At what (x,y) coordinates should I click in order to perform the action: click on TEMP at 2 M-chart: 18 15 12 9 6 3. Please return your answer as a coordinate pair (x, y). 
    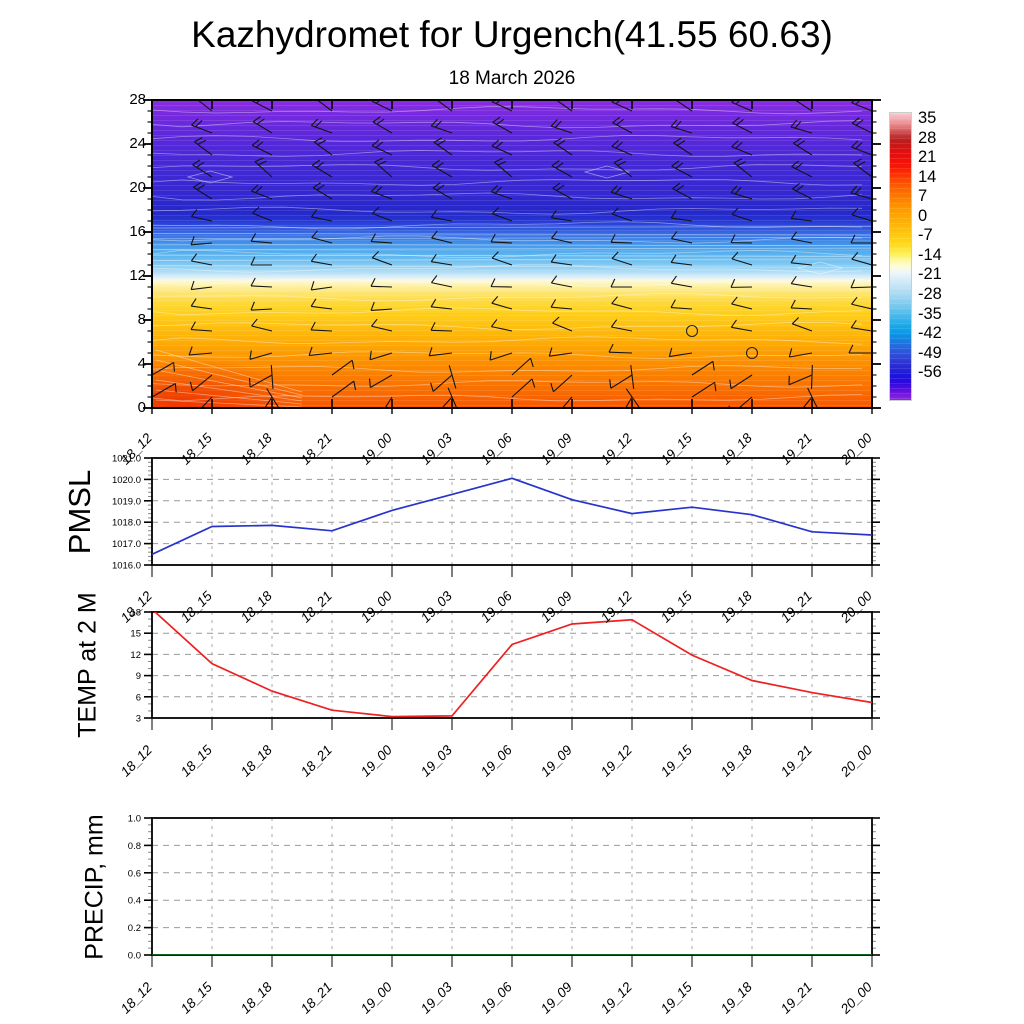
    Looking at the image, I should click on (505, 669).